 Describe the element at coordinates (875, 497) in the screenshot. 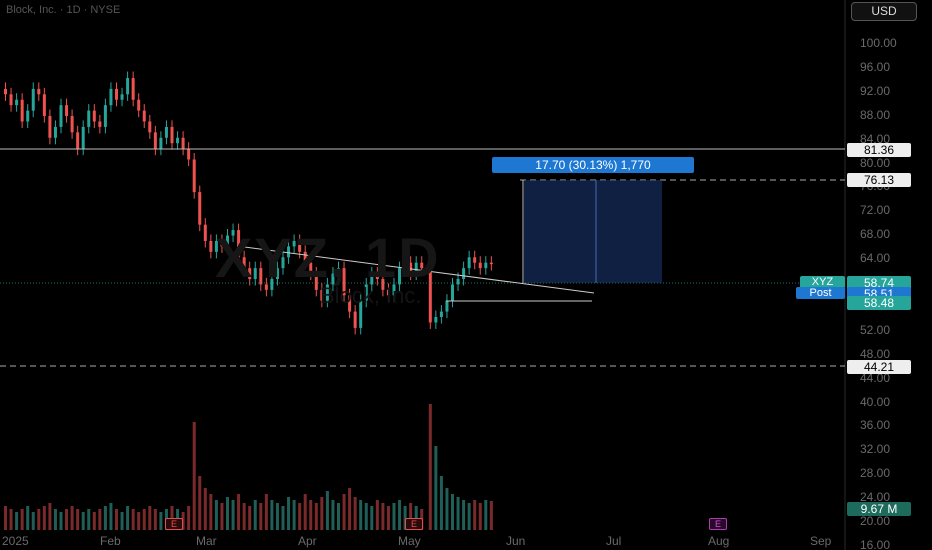

I see `price-tick-label: 24.00` at that location.